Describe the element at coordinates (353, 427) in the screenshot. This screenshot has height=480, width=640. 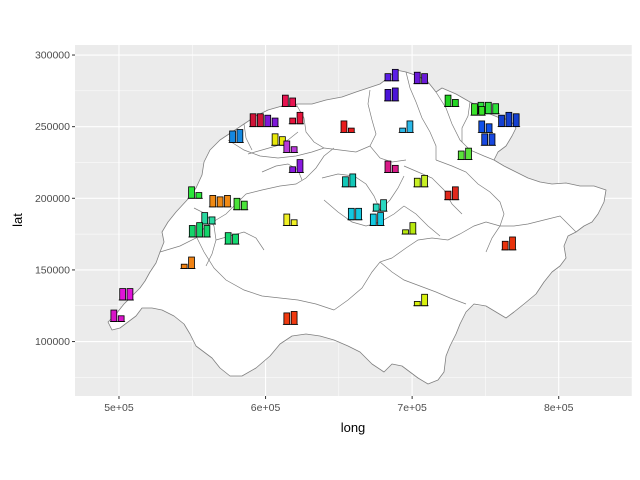
I see `x-axis-title: long` at that location.